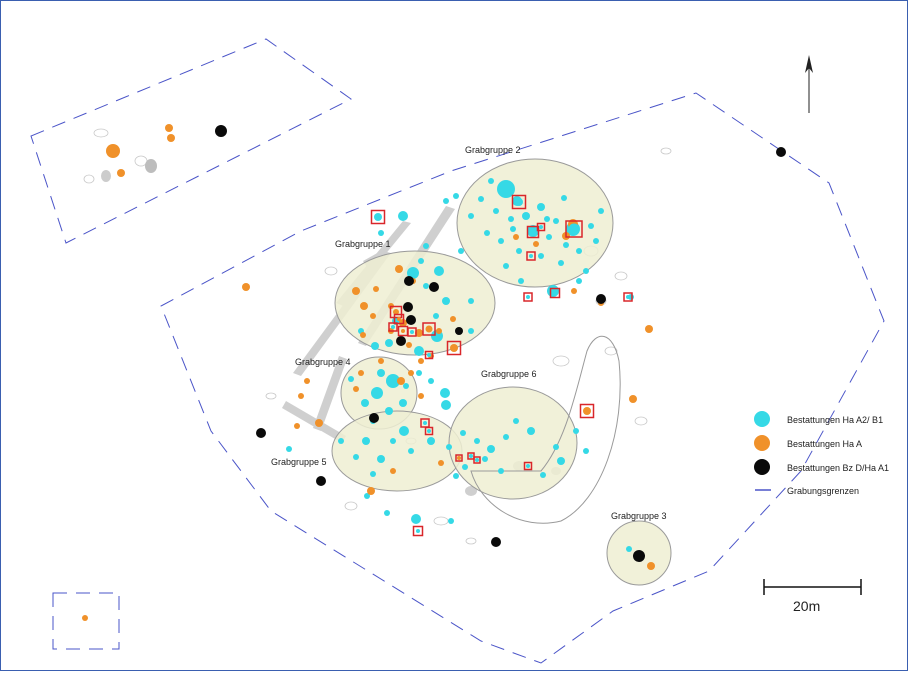 This screenshot has width=908, height=675. Describe the element at coordinates (762, 443) in the screenshot. I see `legend-orange-dot-icon` at that location.